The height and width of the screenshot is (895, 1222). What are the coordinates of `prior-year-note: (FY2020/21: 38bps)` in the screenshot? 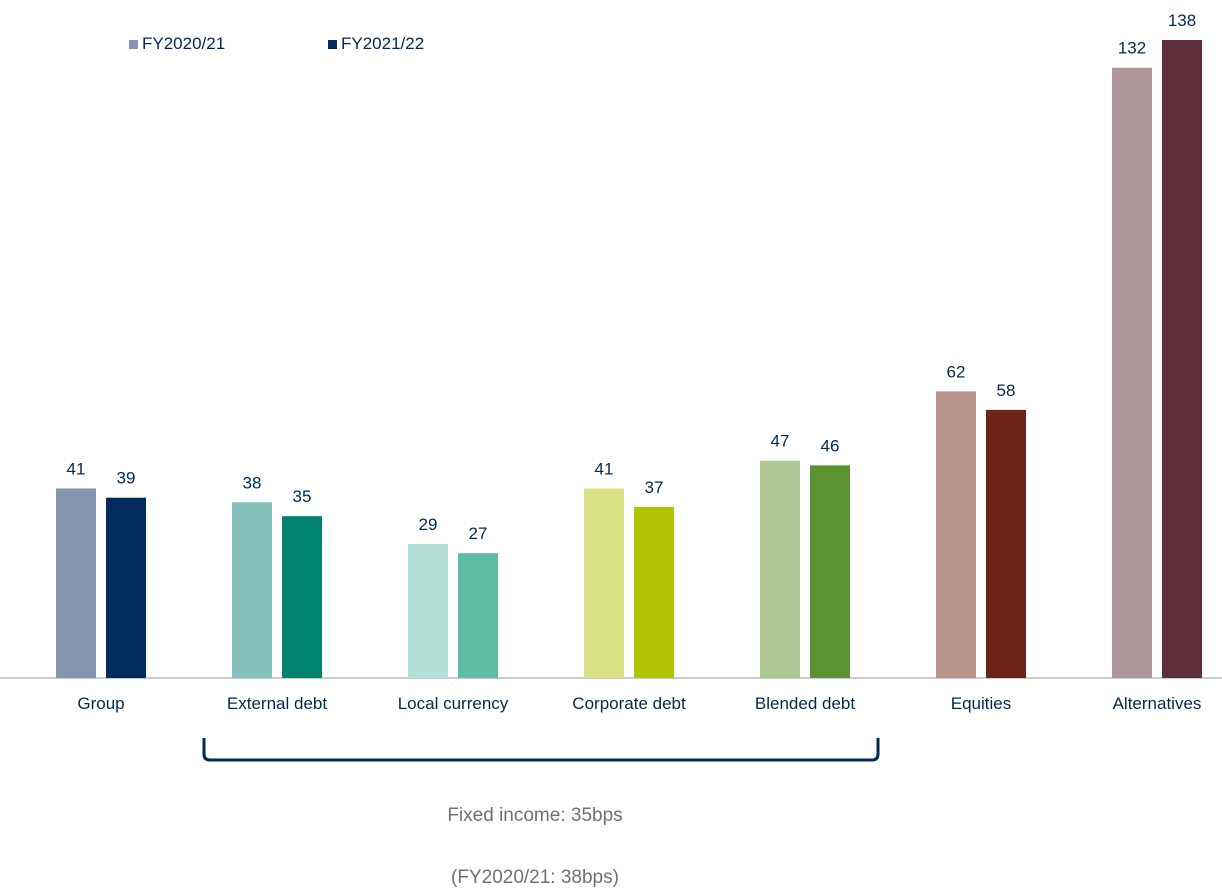 It's located at (535, 877).